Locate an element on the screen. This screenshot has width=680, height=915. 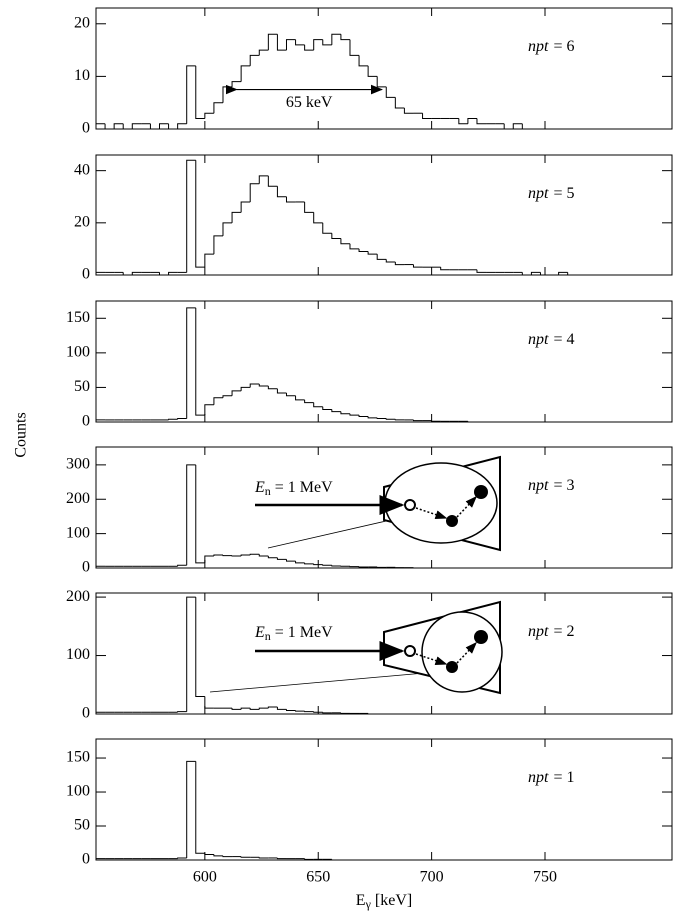
y-tick-label: 20 is located at coordinates (82, 221).